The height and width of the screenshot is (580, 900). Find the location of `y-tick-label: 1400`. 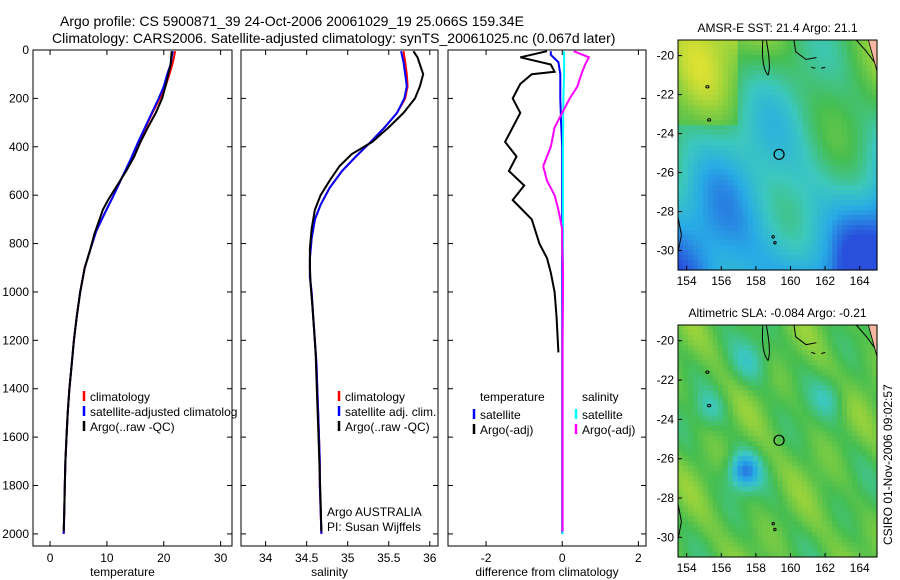

y-tick-label: 1400 is located at coordinates (15, 389).